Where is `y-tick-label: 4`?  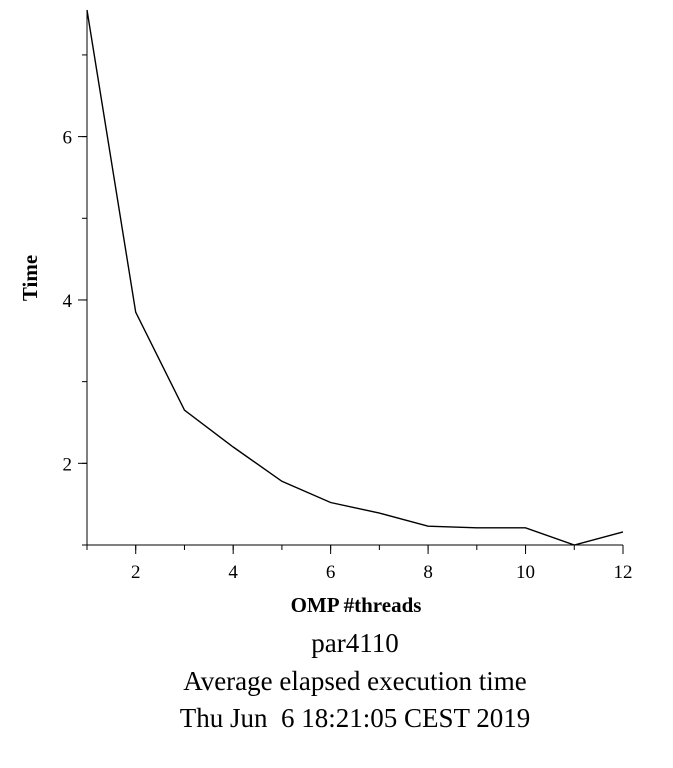
y-tick-label: 4 is located at coordinates (68, 301).